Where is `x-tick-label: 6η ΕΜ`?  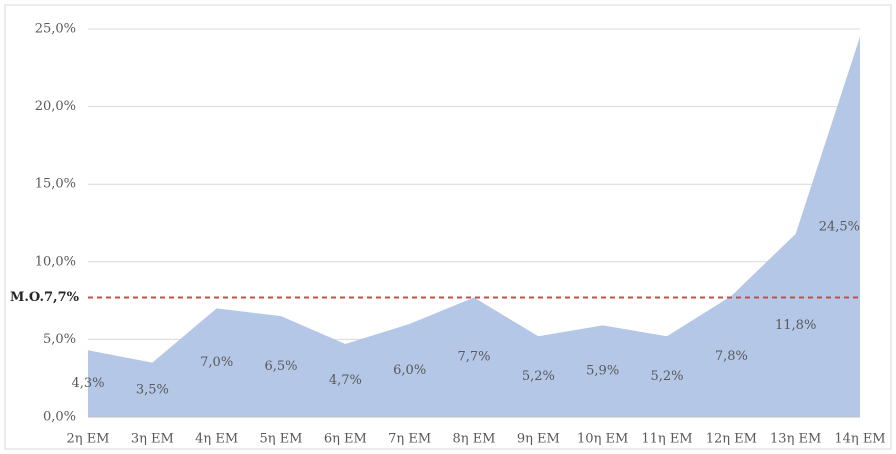 x-tick-label: 6η ΕΜ is located at coordinates (345, 439).